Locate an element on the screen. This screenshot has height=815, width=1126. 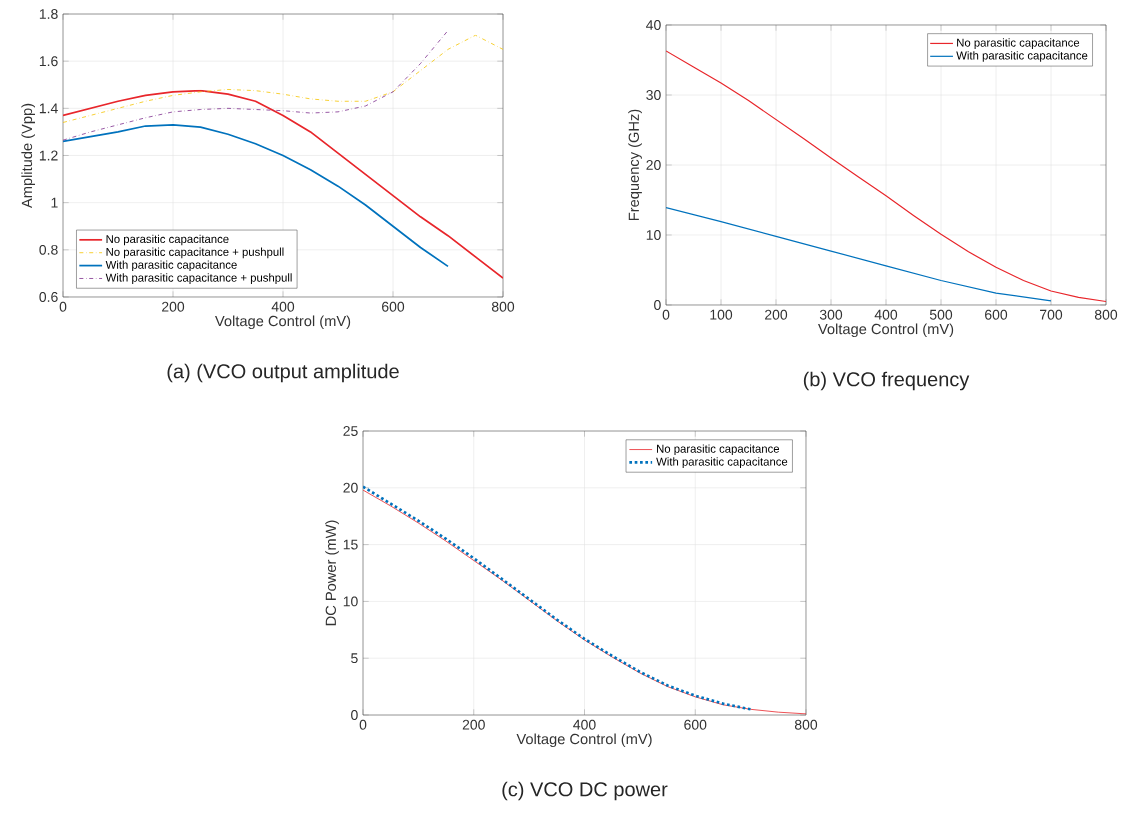
y-tick-label: 1.8 is located at coordinates (48, 14).